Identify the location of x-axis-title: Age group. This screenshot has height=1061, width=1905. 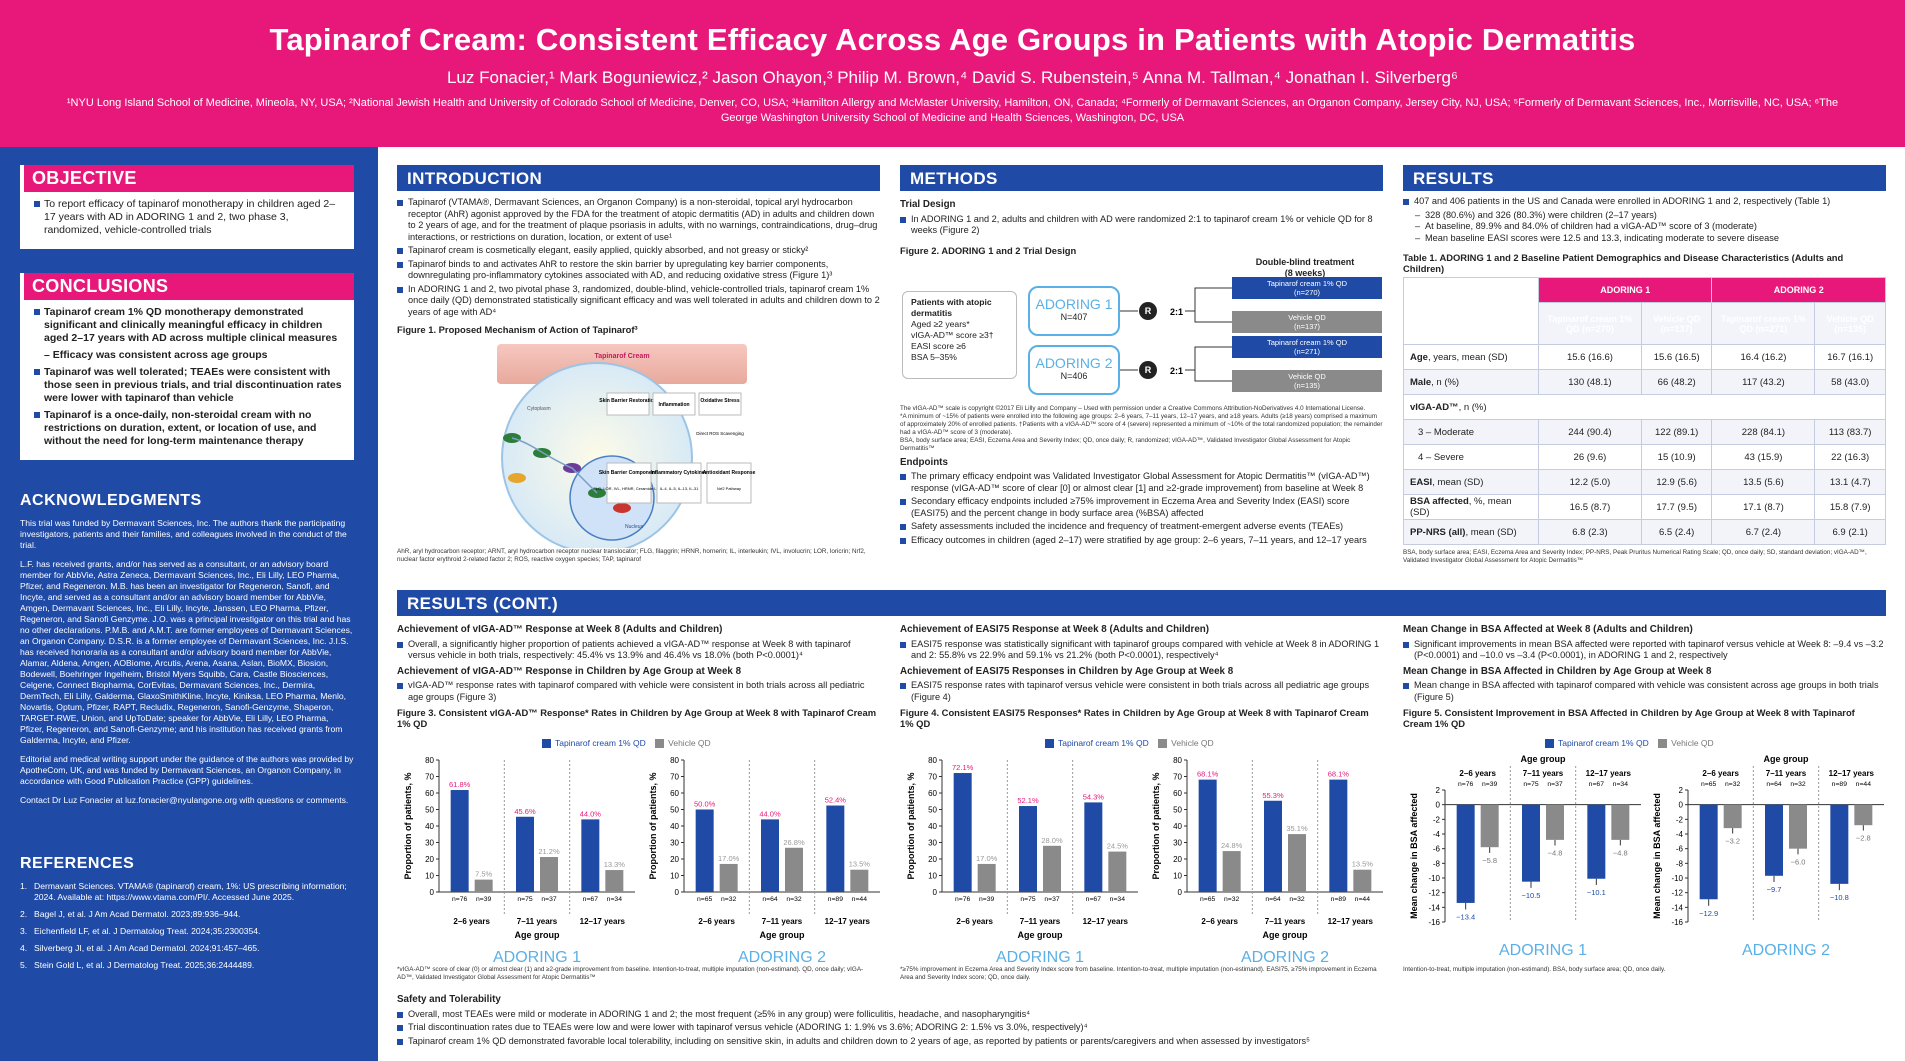
(1040, 935).